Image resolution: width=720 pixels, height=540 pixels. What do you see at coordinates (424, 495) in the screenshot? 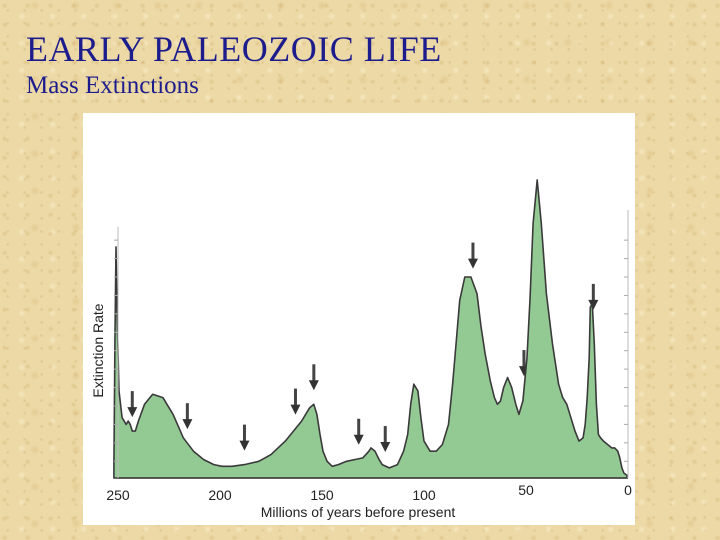
I see `x-tick-label: 100` at bounding box center [424, 495].